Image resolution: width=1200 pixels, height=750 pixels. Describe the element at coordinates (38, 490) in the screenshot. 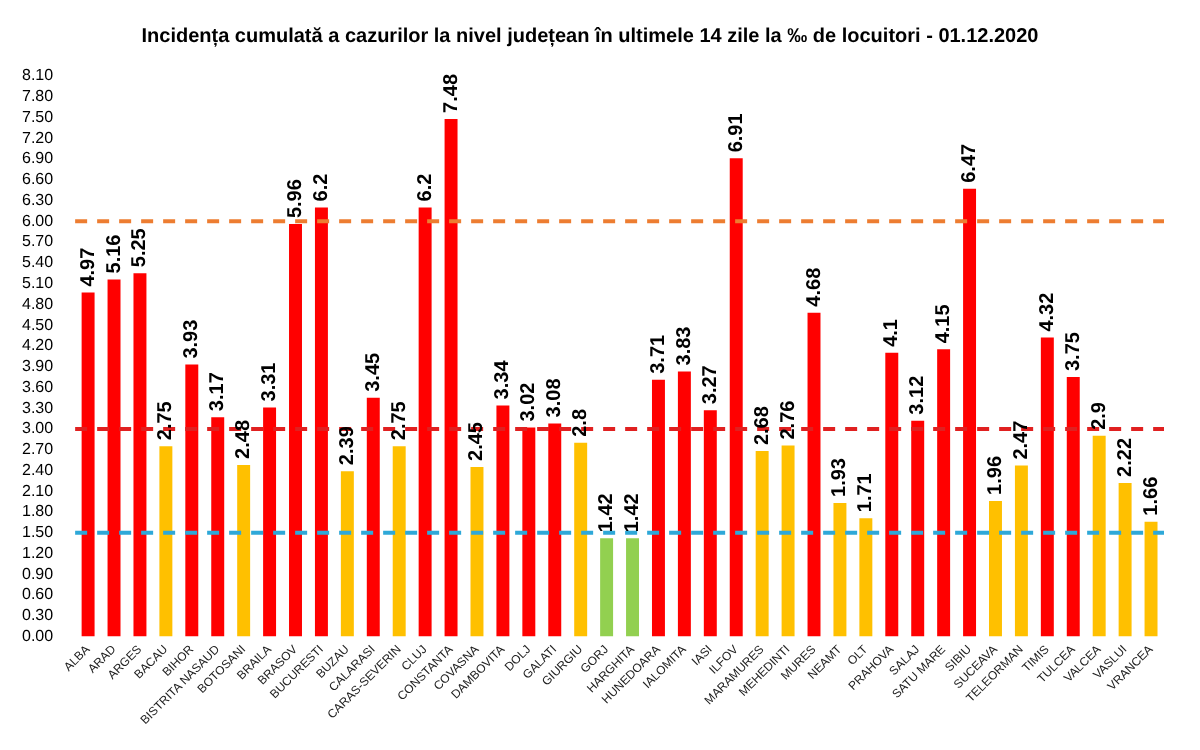

I see `y-tick-label: 2.10` at that location.